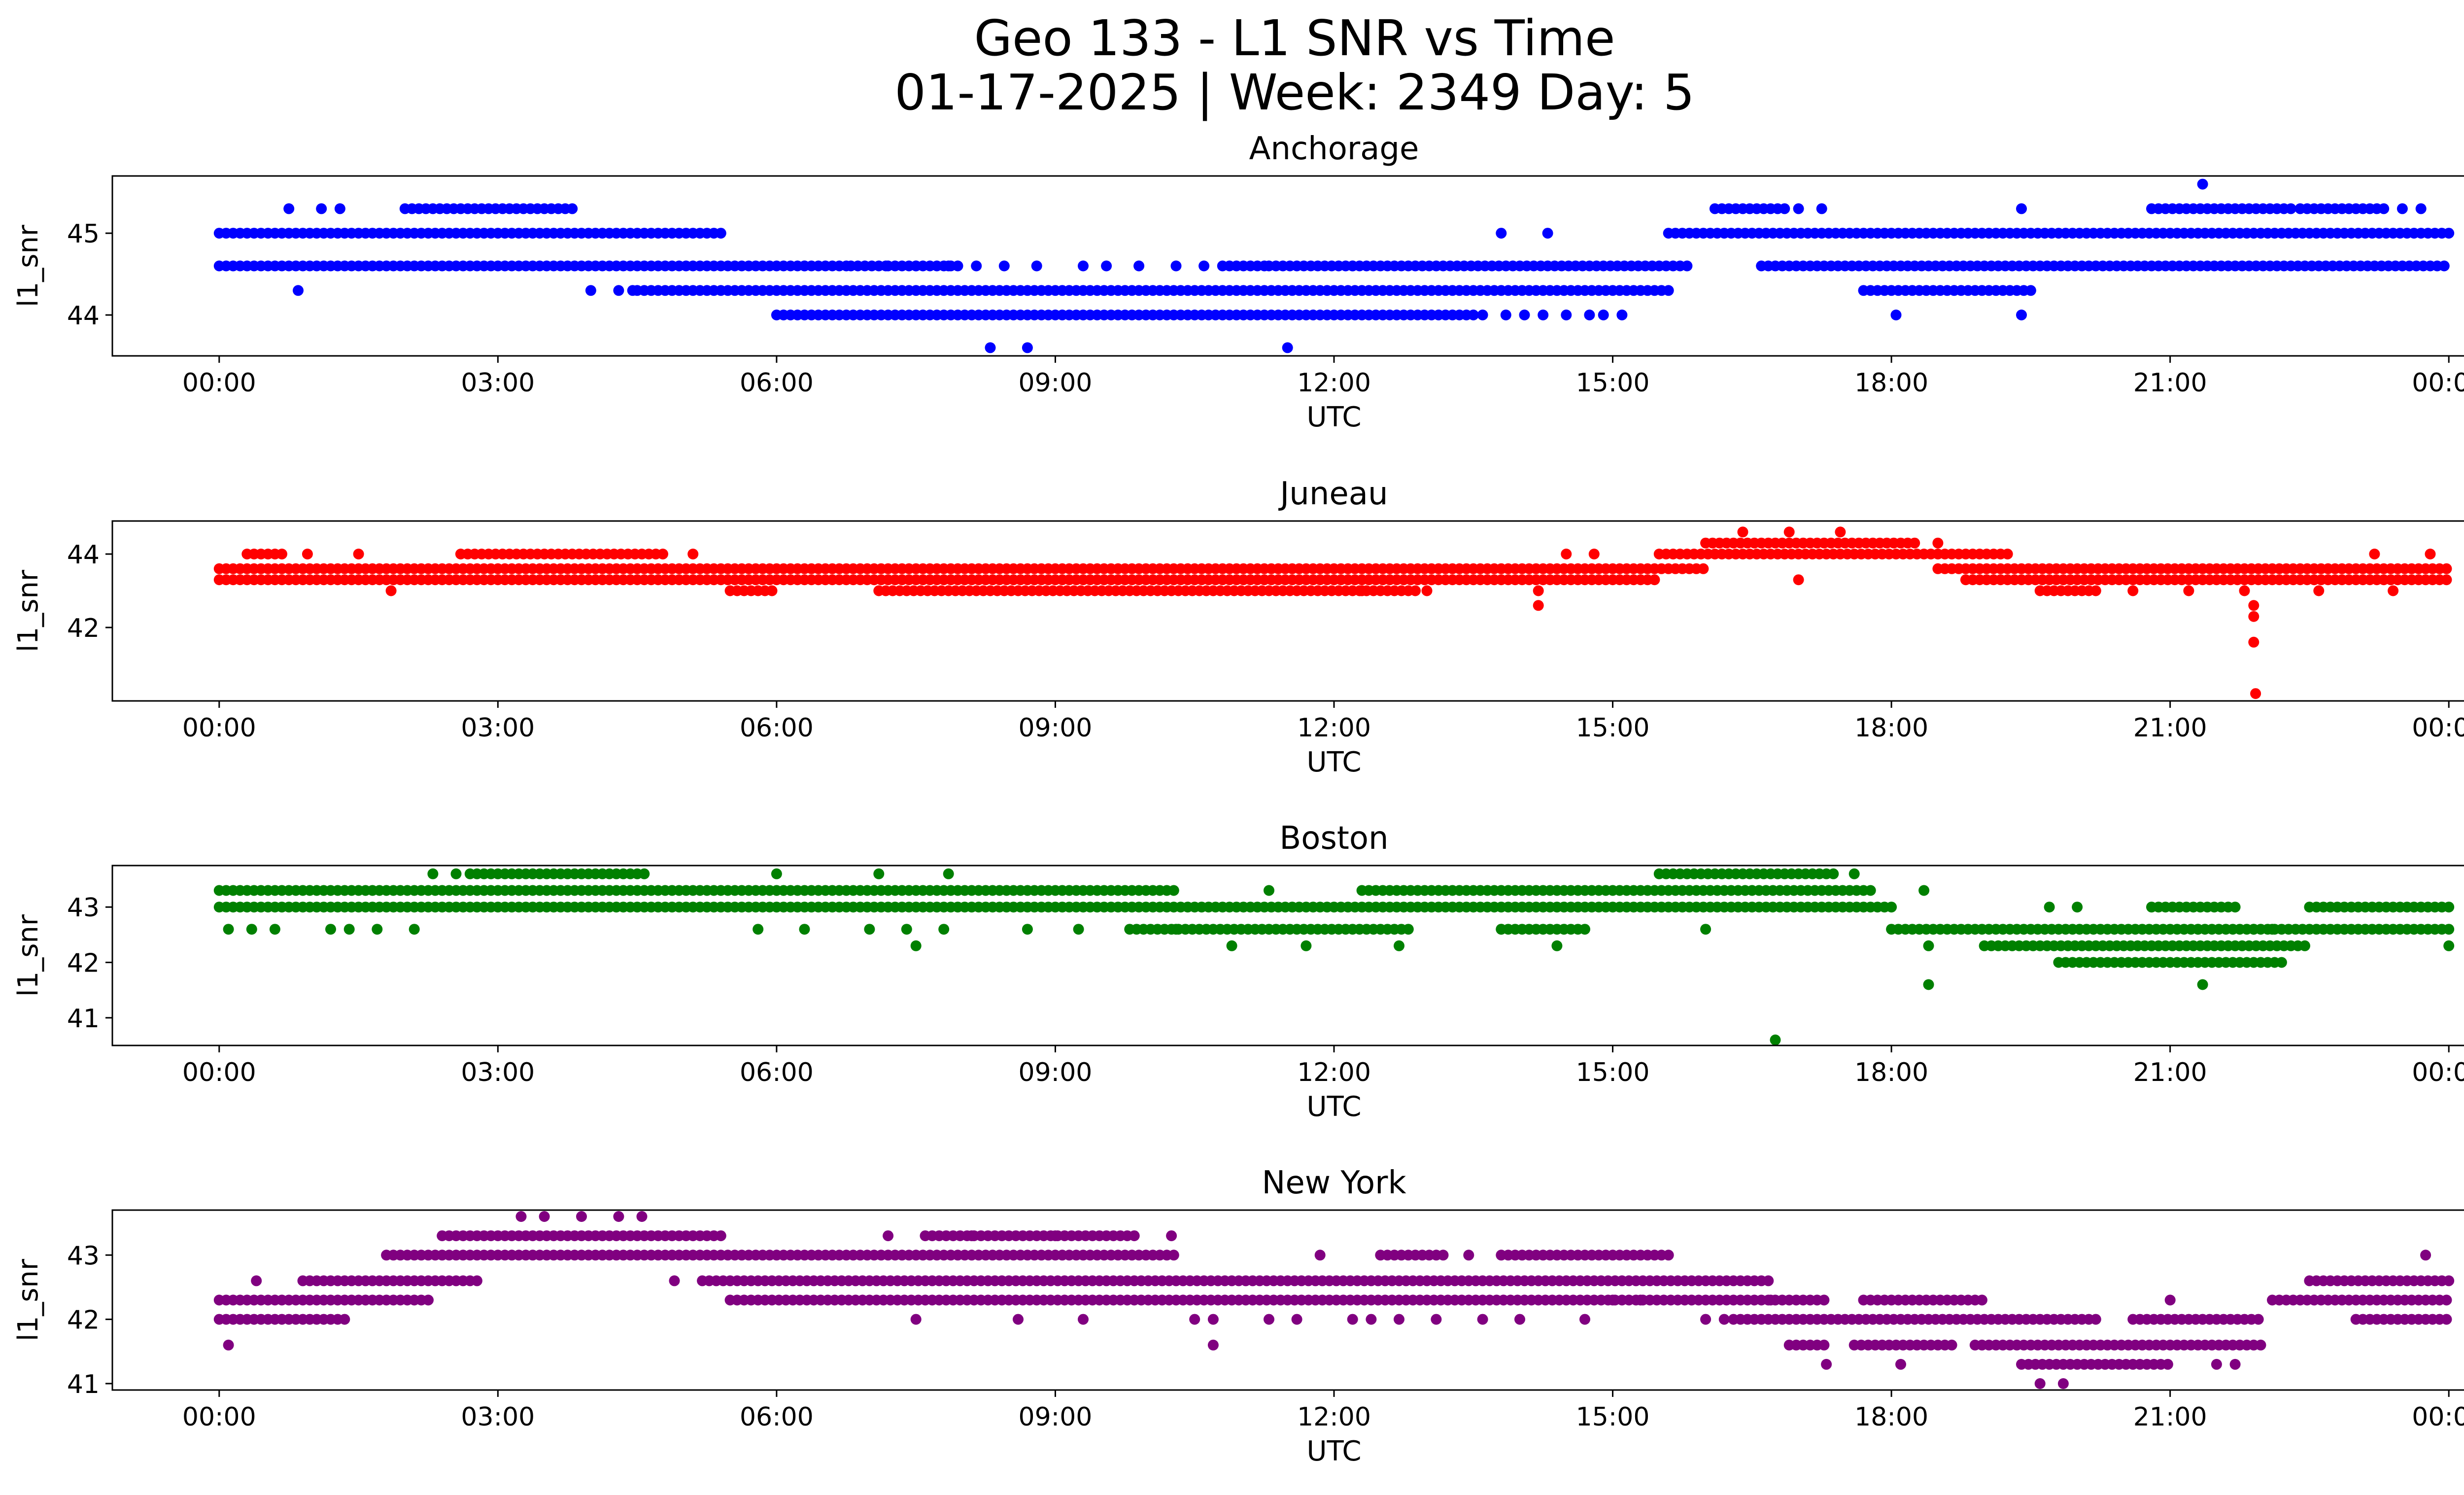 The height and width of the screenshot is (1495, 2464). Describe the element at coordinates (1891, 728) in the screenshot. I see `x-tick-label: 18:00` at that location.